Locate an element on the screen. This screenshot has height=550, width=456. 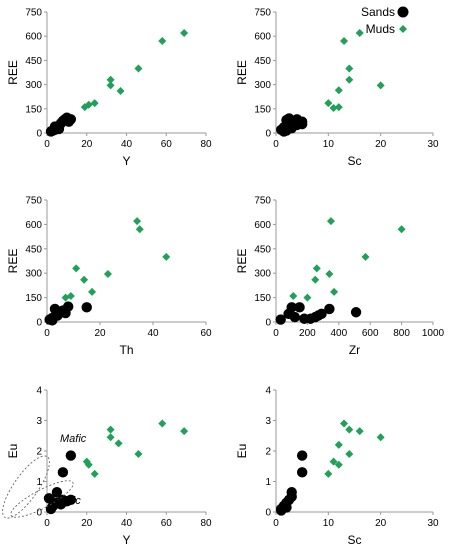
legend-marker-sands is located at coordinates (403, 12).